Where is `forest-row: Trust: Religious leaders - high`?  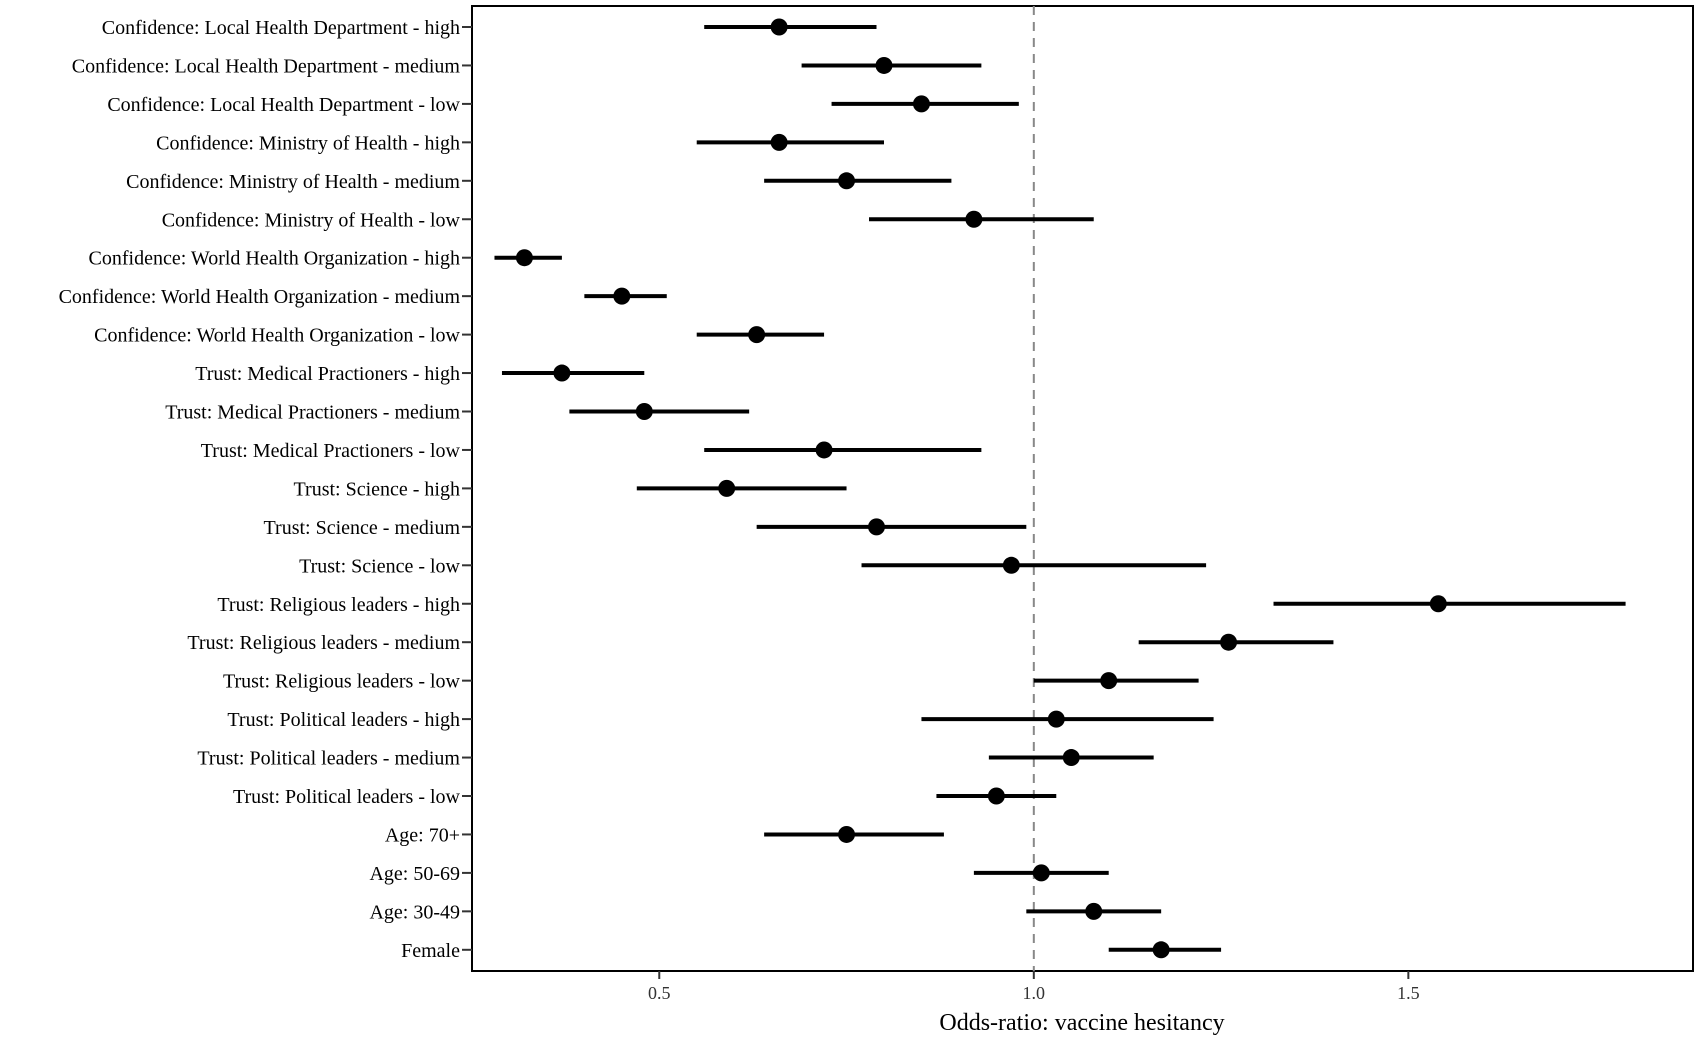
forest-row: Trust: Religious leaders - high is located at coordinates (921, 605).